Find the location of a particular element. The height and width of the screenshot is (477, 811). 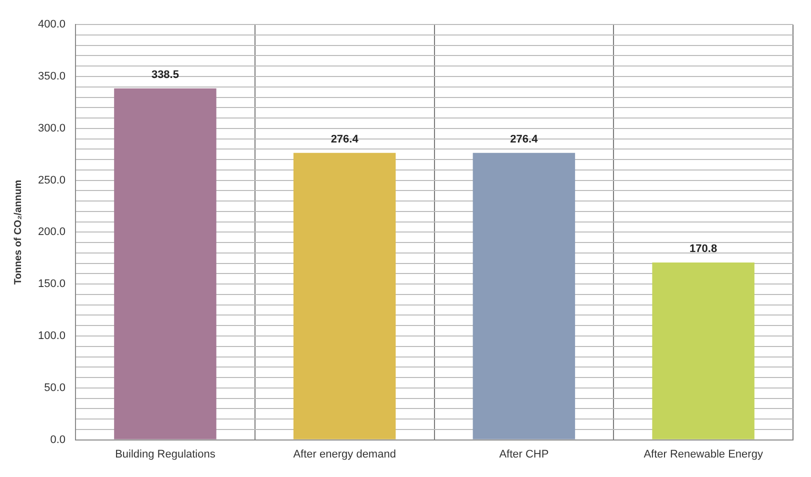

data-label: 338.5 is located at coordinates (165, 74).